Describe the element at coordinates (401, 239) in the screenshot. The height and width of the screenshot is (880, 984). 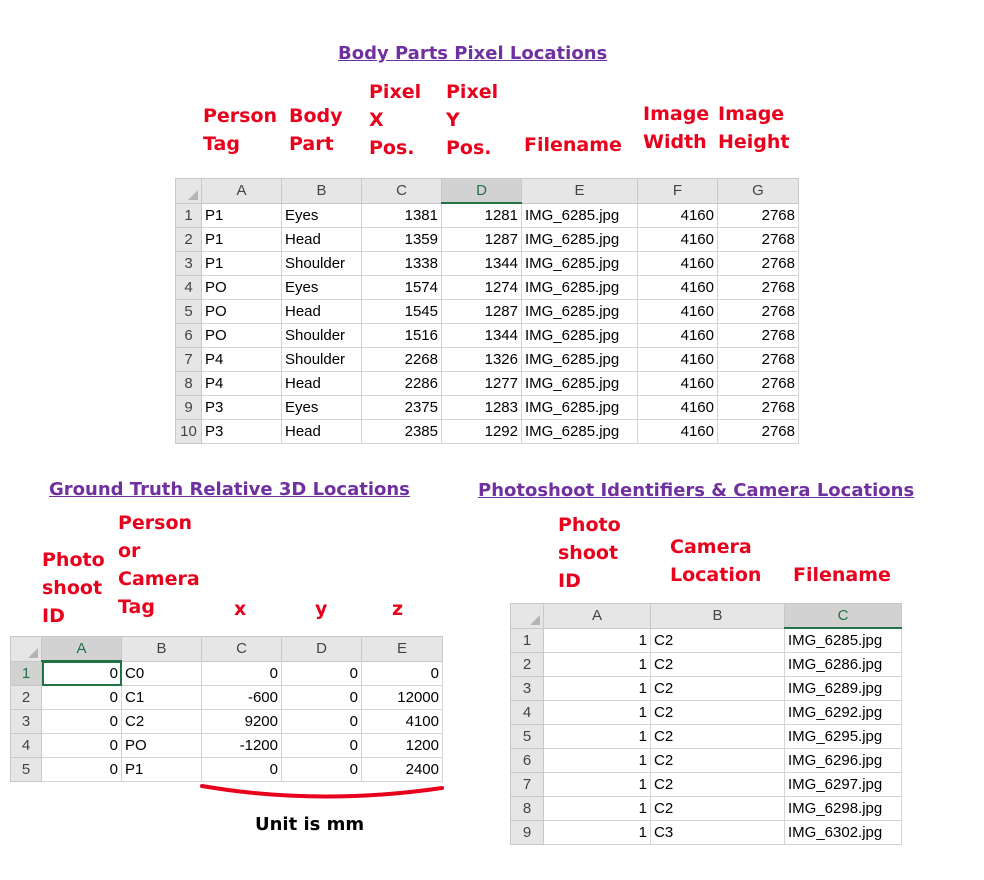
I see `cell: 1359` at that location.